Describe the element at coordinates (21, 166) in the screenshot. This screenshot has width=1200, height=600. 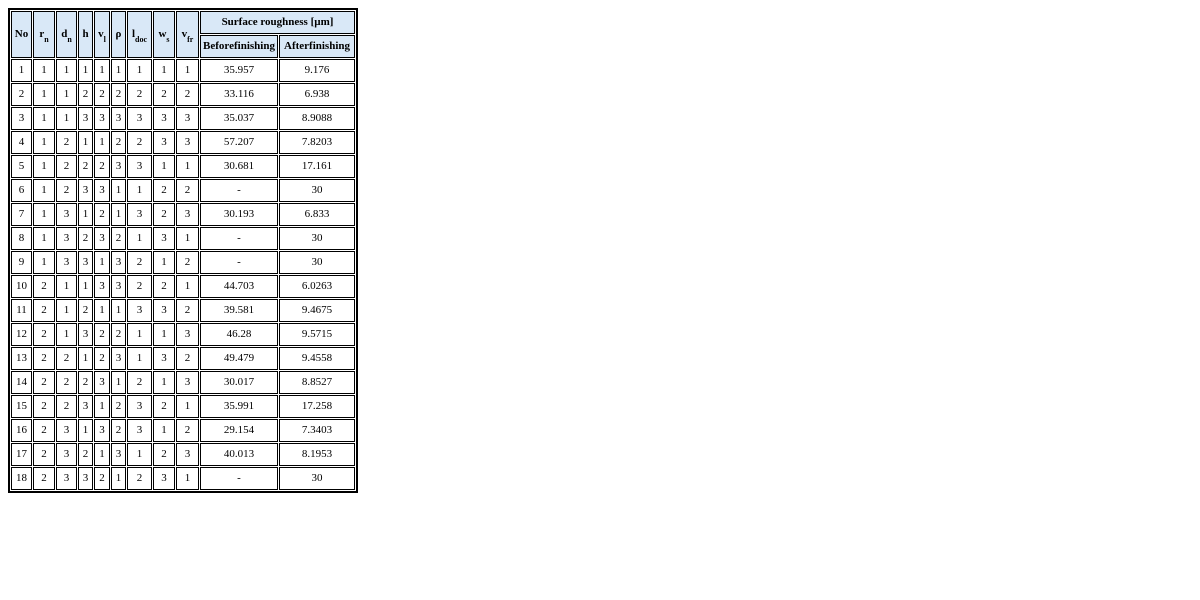
I see `cell-no: 5` at that location.